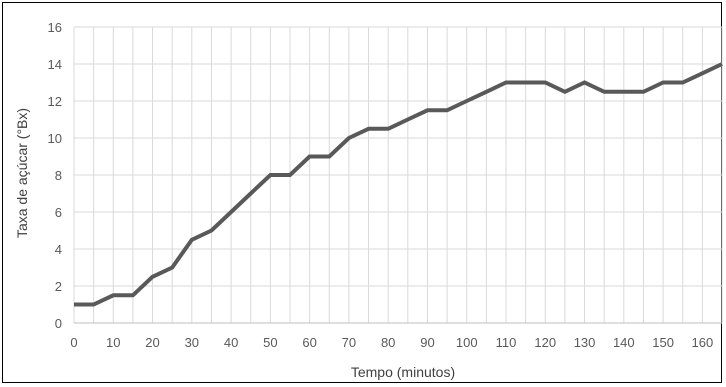 This screenshot has width=726, height=387. Describe the element at coordinates (55, 27) in the screenshot. I see `y-tick-label: 16` at that location.